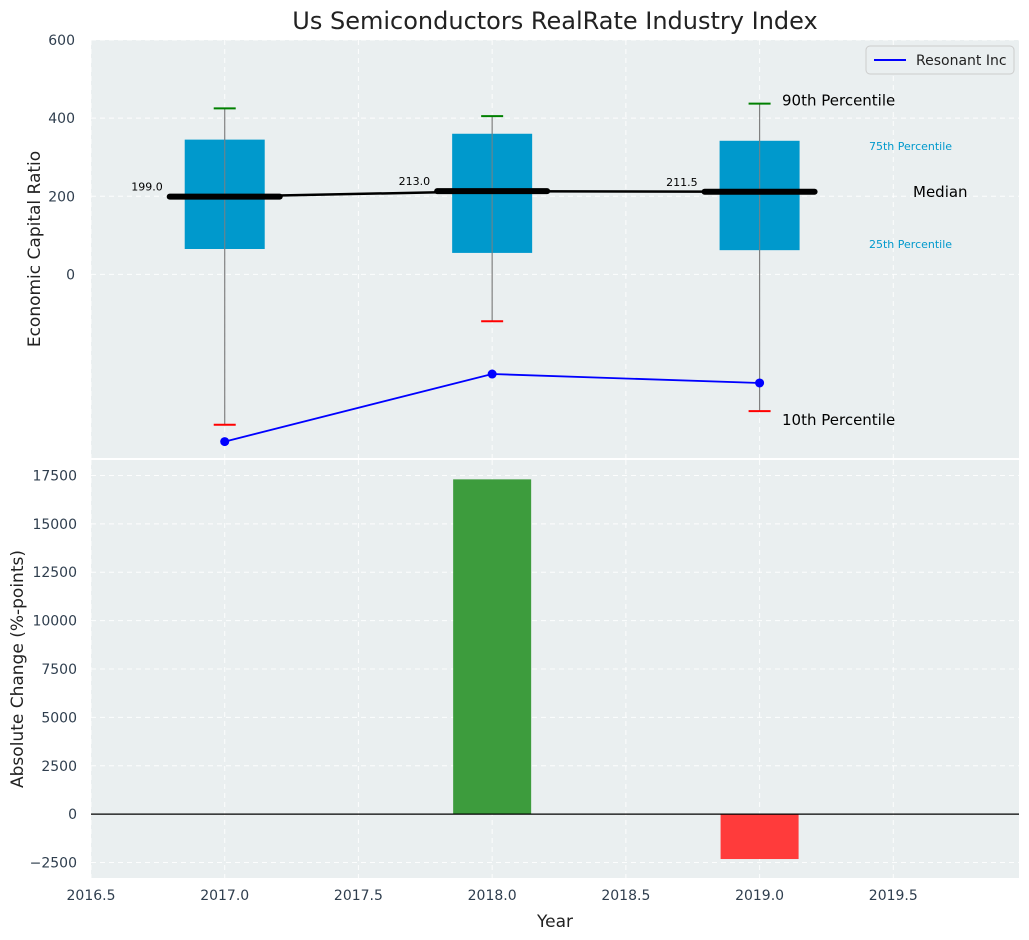  I want to click on y-axis-label-top: Economic Capital Ratio, so click(35, 249).